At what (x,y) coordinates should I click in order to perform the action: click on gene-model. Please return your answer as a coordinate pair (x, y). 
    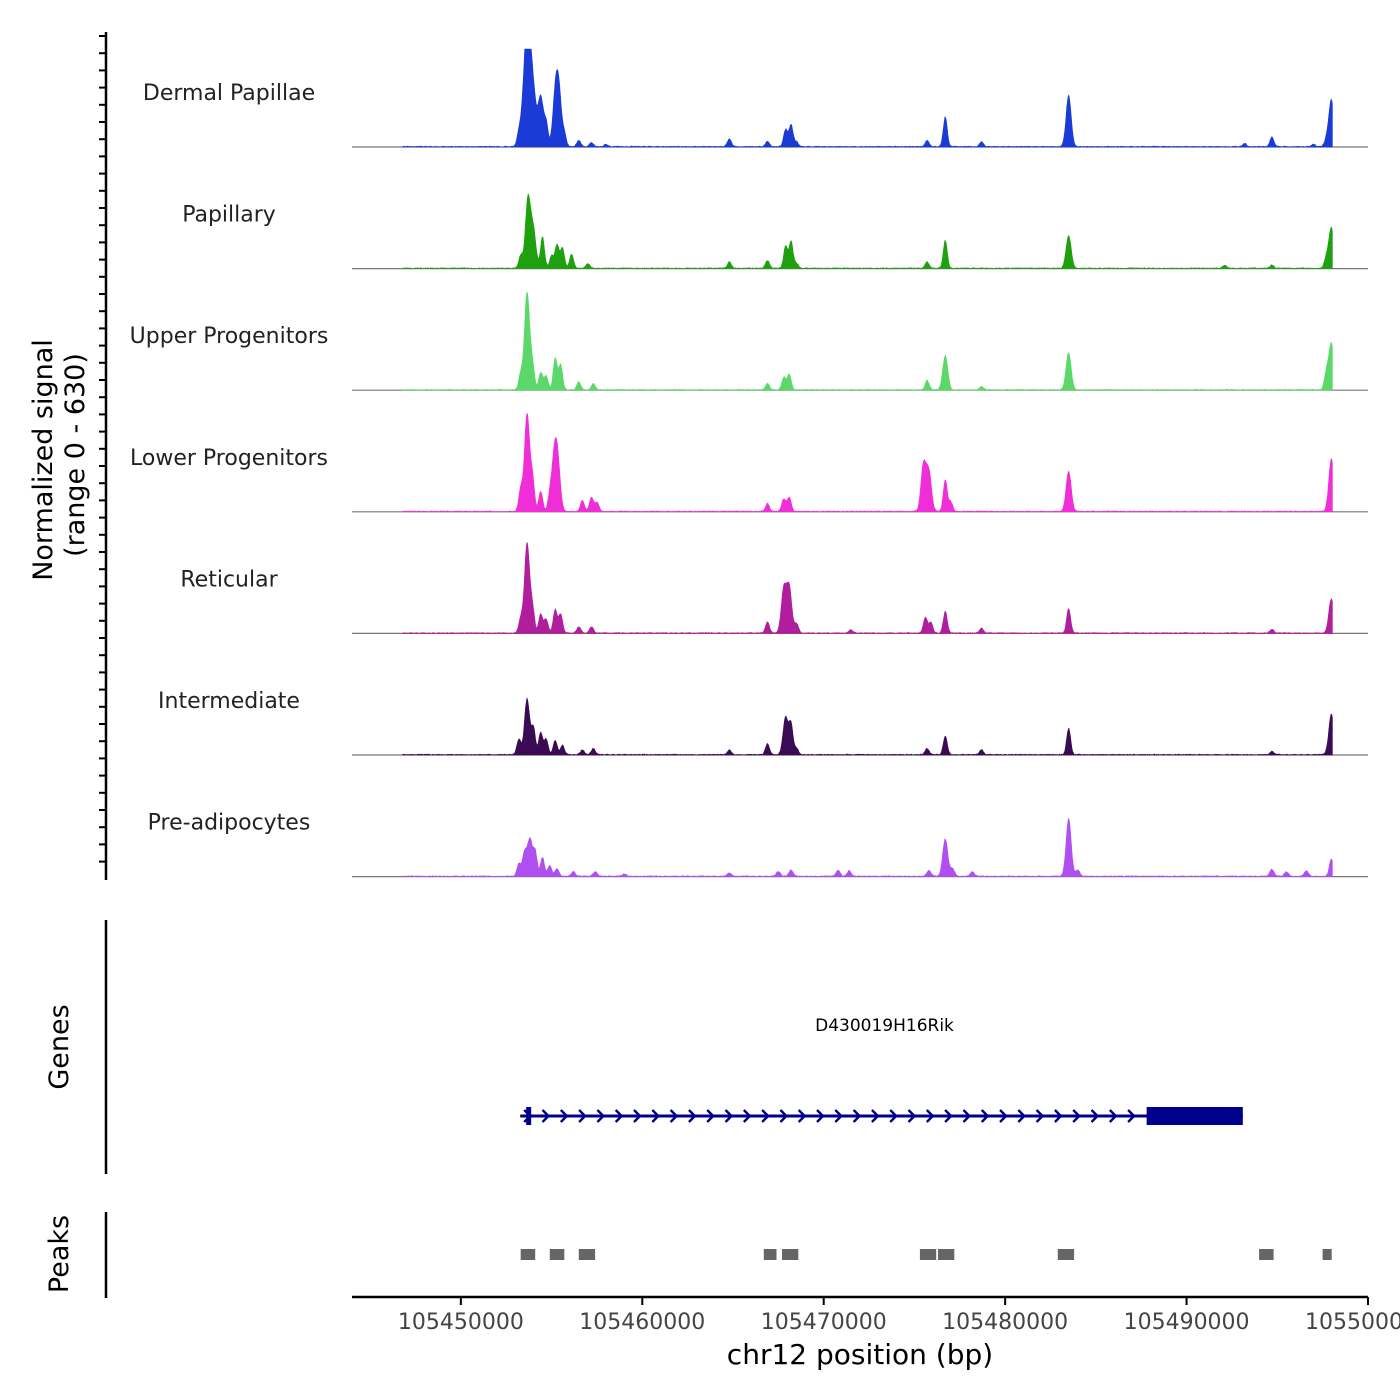
    Looking at the image, I should click on (881, 1116).